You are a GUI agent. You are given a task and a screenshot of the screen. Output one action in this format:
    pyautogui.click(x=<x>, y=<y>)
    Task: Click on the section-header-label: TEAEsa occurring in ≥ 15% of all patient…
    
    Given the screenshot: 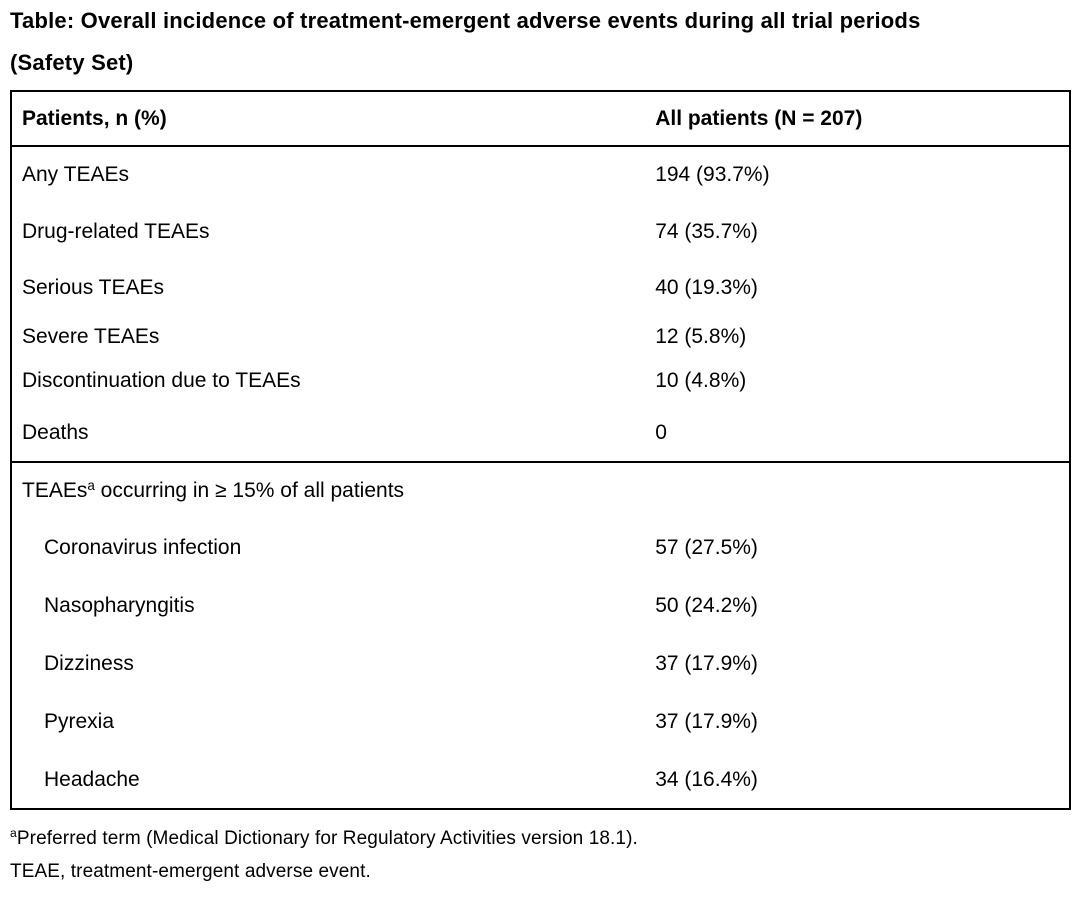 What is the action you would take?
    pyautogui.click(x=540, y=490)
    